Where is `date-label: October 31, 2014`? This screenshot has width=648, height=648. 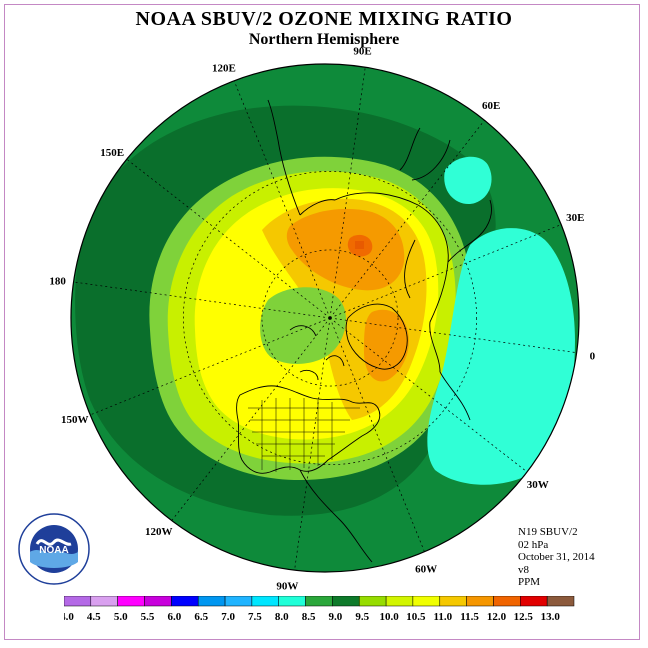 date-label: October 31, 2014 is located at coordinates (556, 557).